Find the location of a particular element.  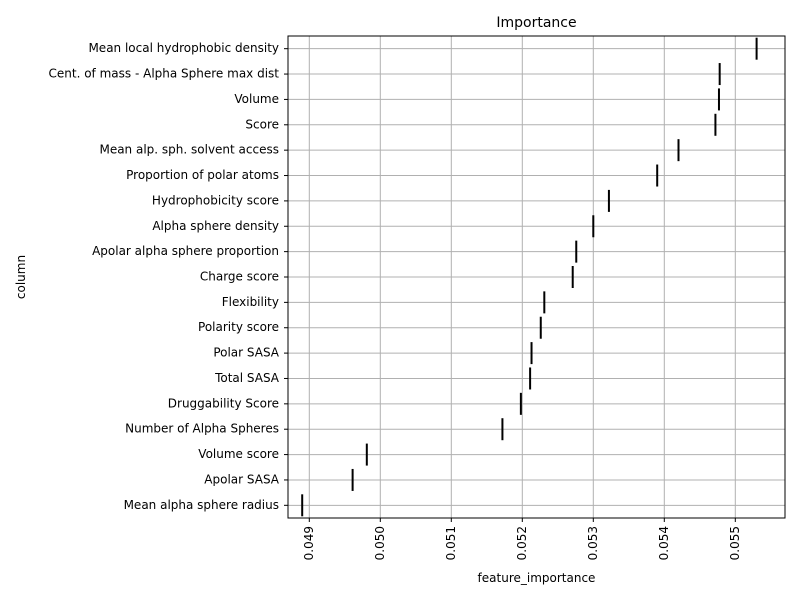

x-tick-label: 0.053 is located at coordinates (593, 543).